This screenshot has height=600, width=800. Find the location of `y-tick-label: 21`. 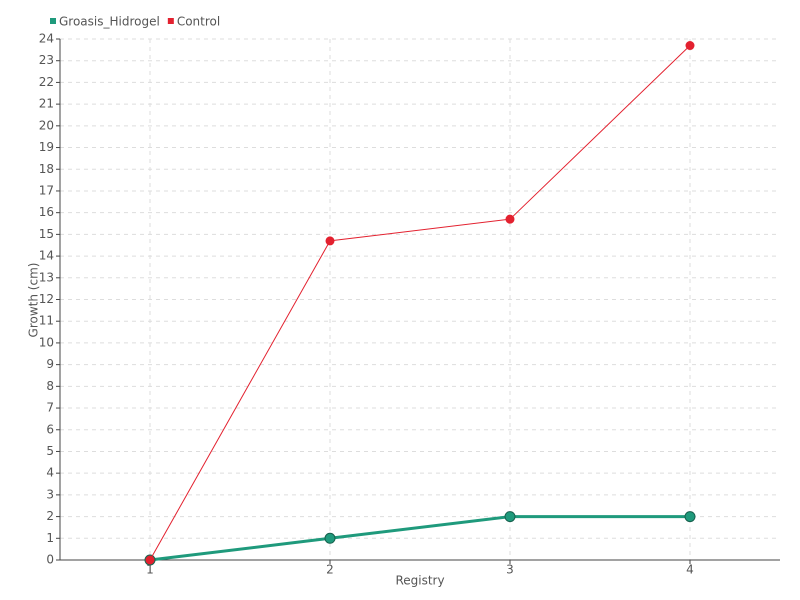

y-tick-label: 21 is located at coordinates (46, 104).